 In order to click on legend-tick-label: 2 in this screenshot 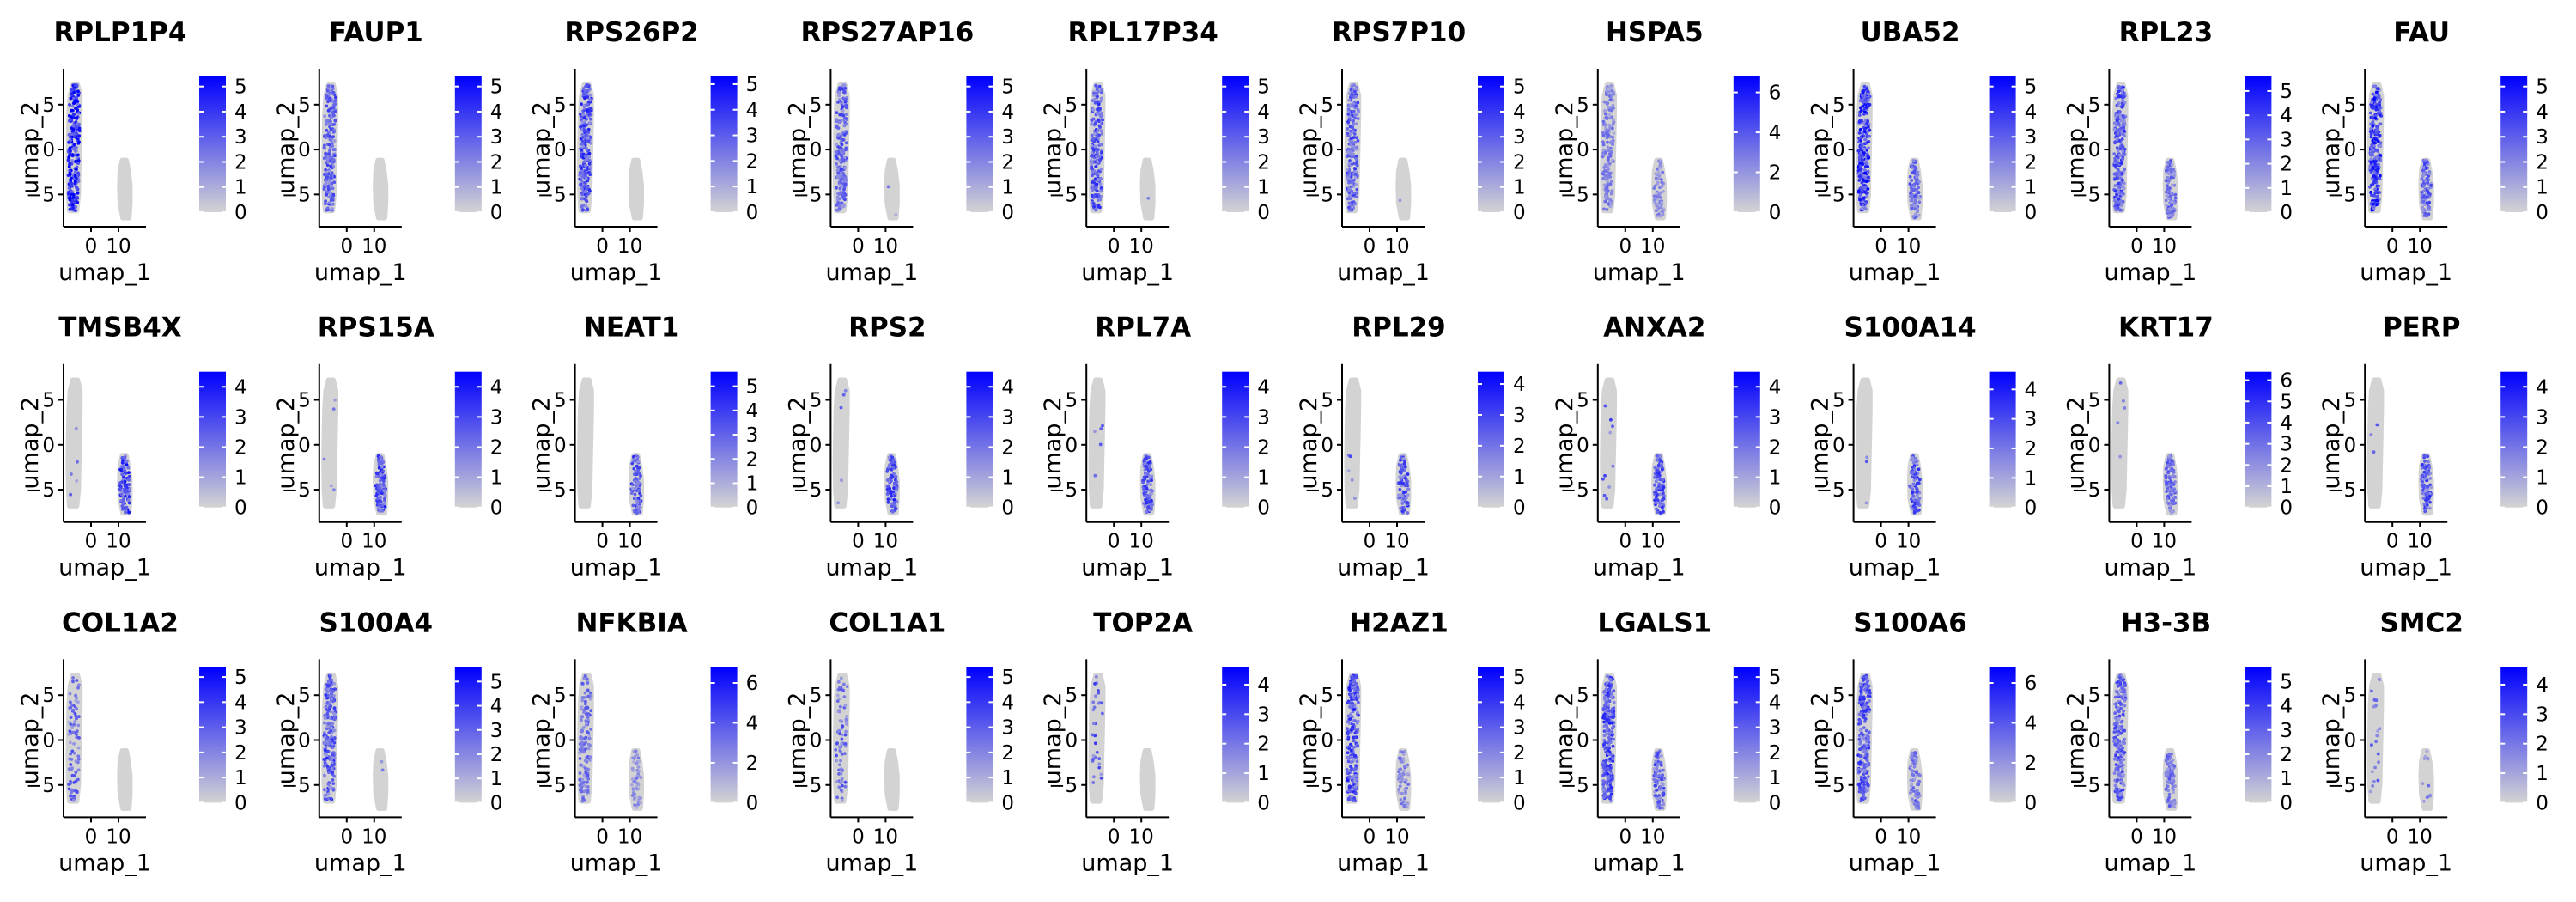, I will do `click(2543, 447)`.